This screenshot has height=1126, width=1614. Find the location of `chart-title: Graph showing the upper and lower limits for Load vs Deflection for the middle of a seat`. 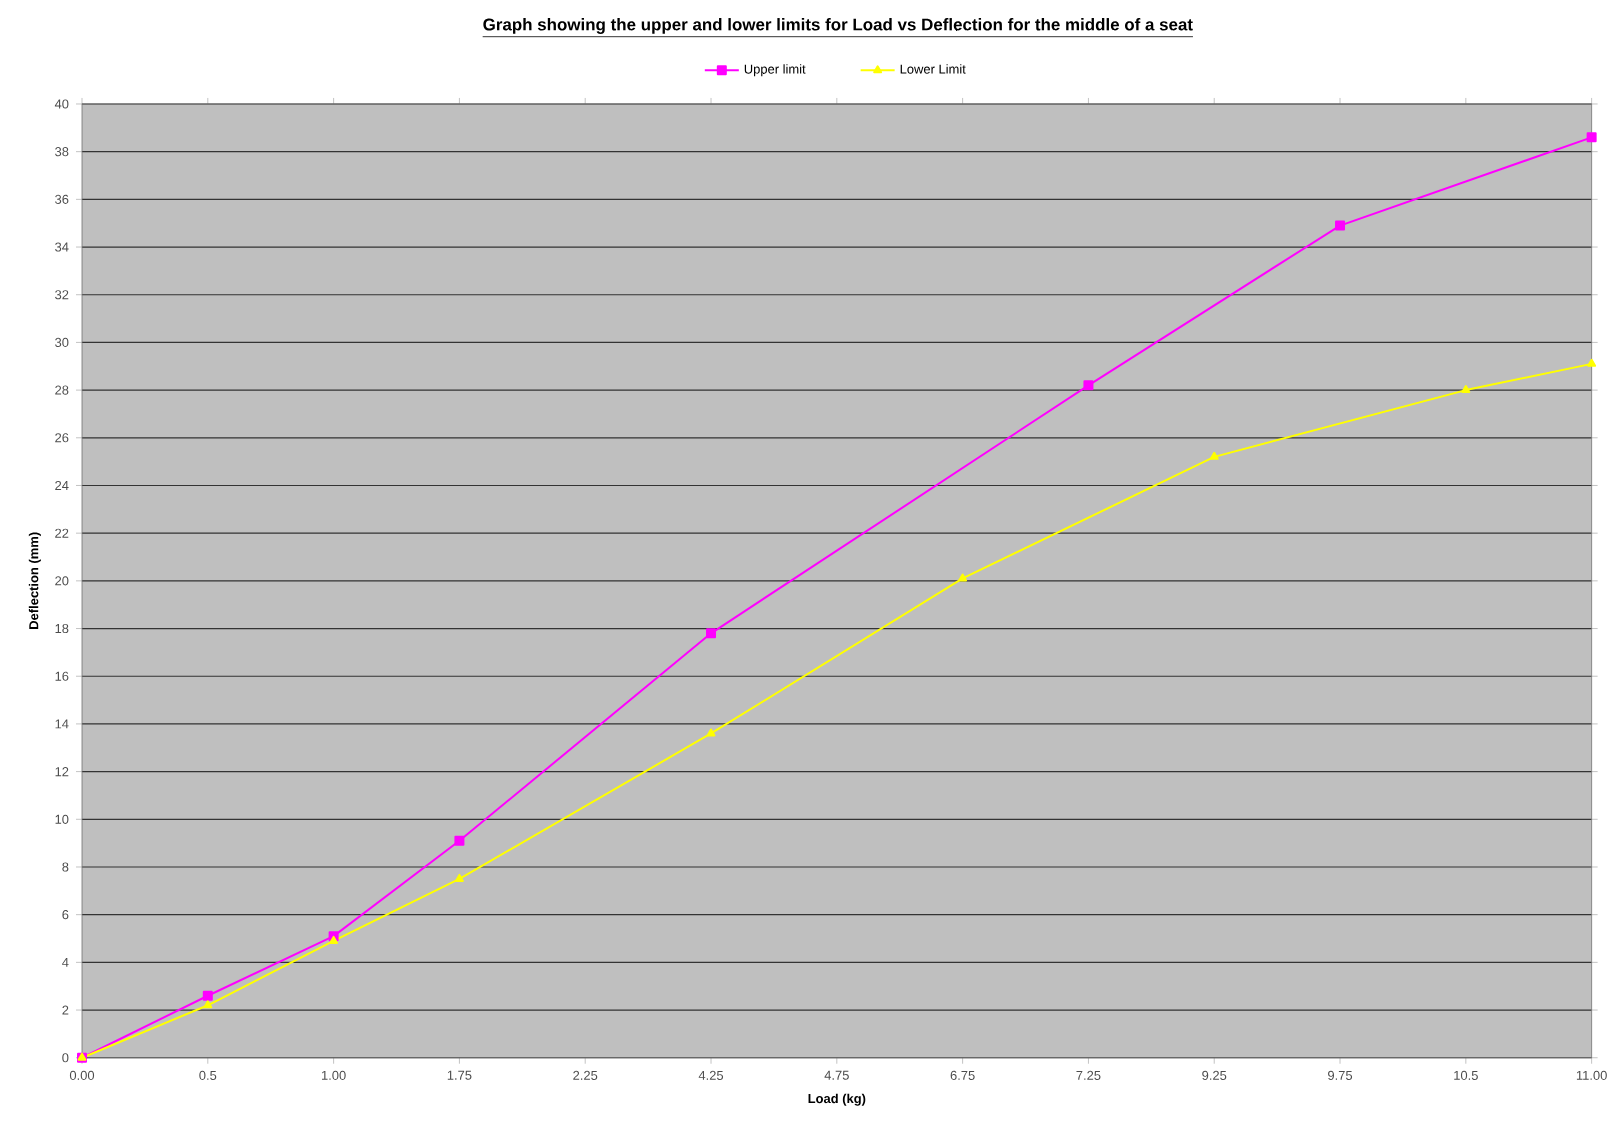

chart-title: Graph showing the upper and lower limits for Load vs Deflection for the middle of a seat is located at coordinates (838, 26).